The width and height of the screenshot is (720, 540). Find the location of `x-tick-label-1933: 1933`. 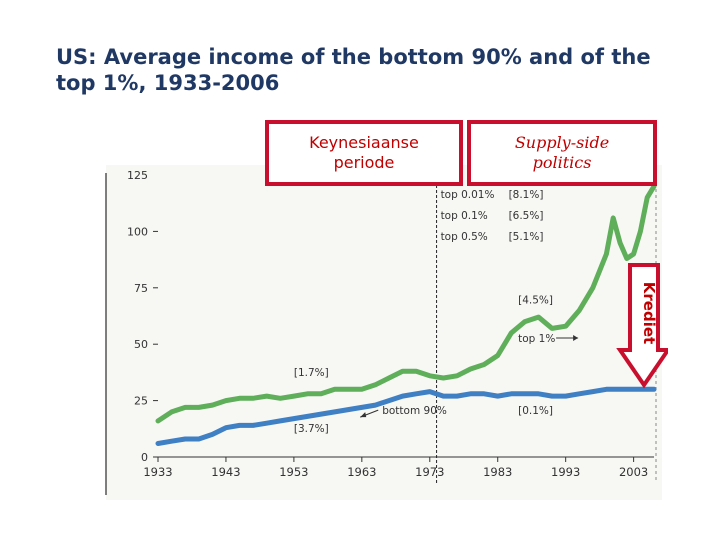

x-tick-label-1933: 1933 is located at coordinates (157, 472).